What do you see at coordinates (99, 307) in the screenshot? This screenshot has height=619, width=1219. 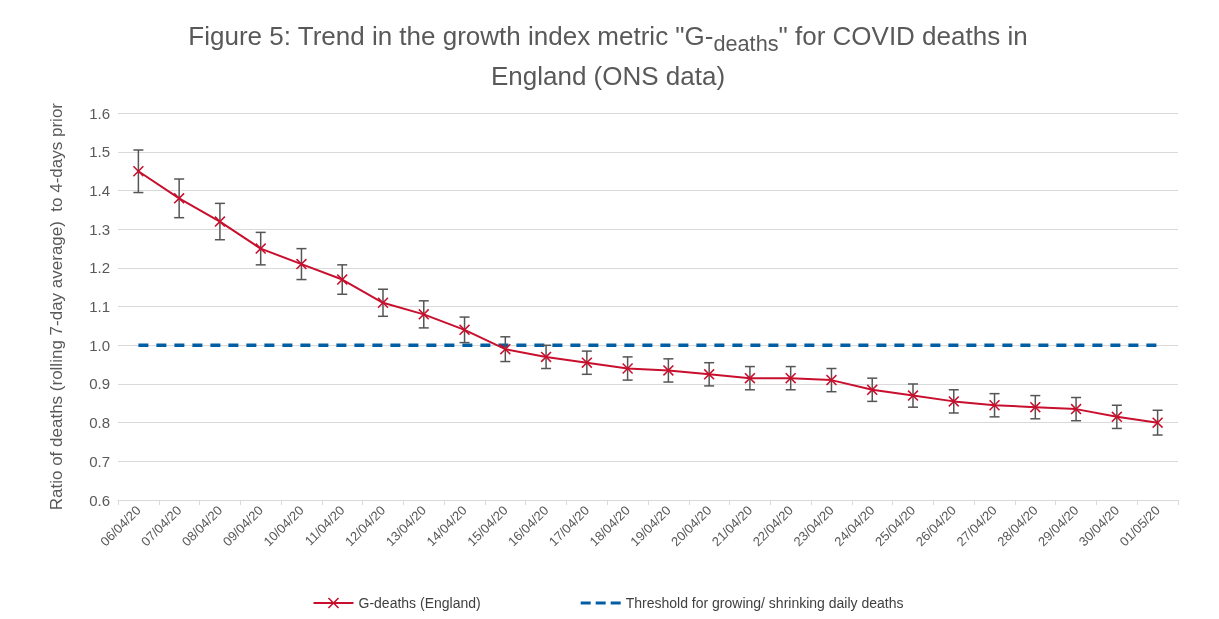 I see `y-tick-label: 1.1` at bounding box center [99, 307].